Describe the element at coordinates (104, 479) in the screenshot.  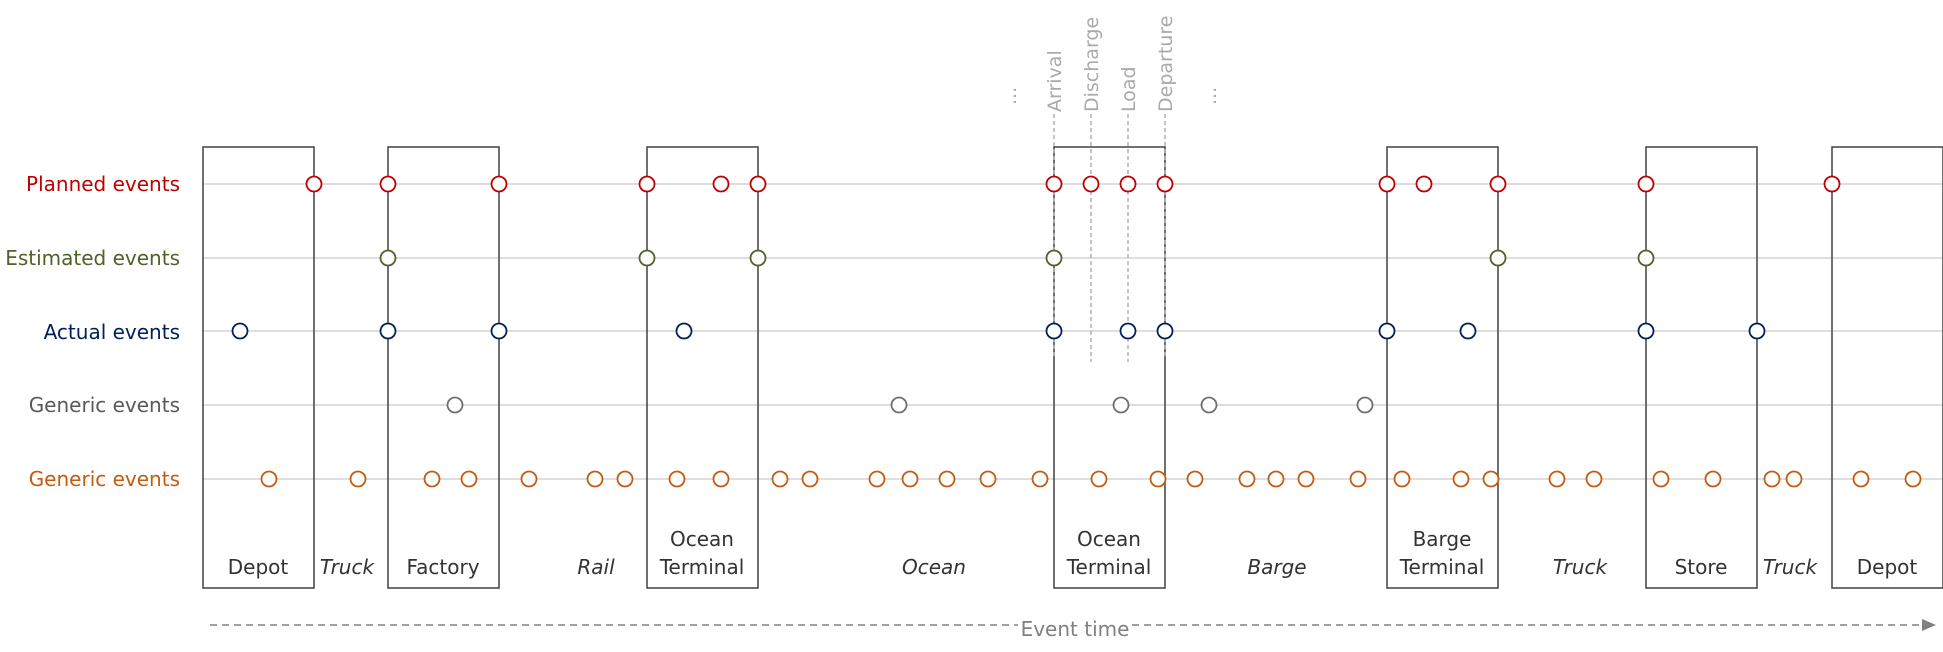
I see `row-label-generic-2: Generic events` at that location.